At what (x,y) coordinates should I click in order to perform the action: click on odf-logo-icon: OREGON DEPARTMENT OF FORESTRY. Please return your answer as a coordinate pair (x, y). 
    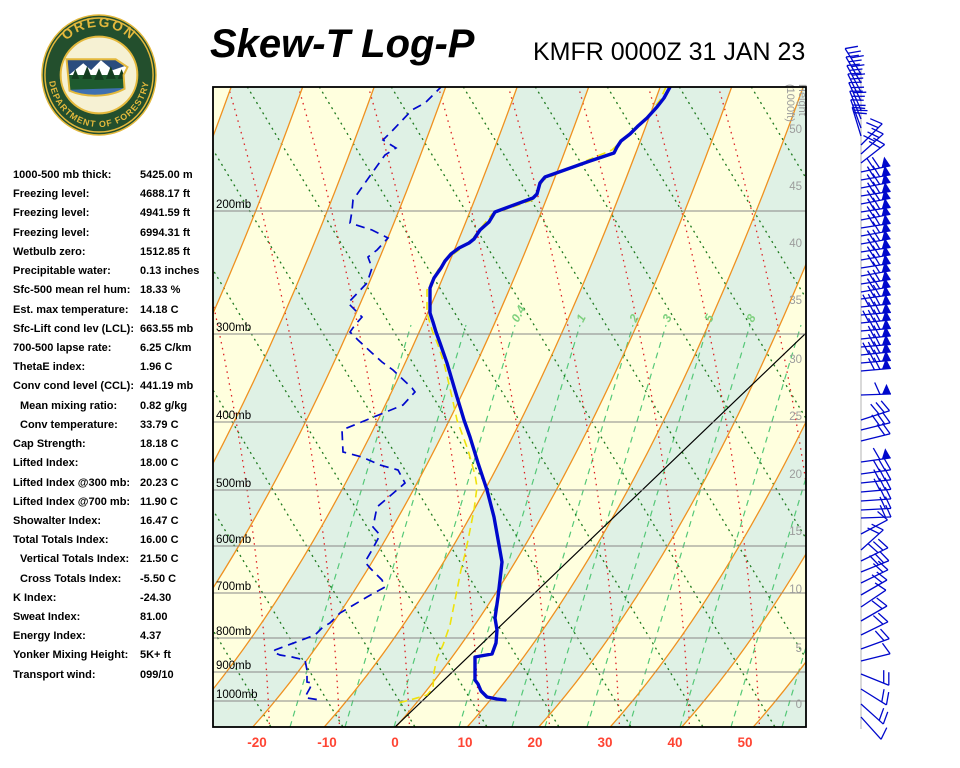
    Looking at the image, I should click on (99, 75).